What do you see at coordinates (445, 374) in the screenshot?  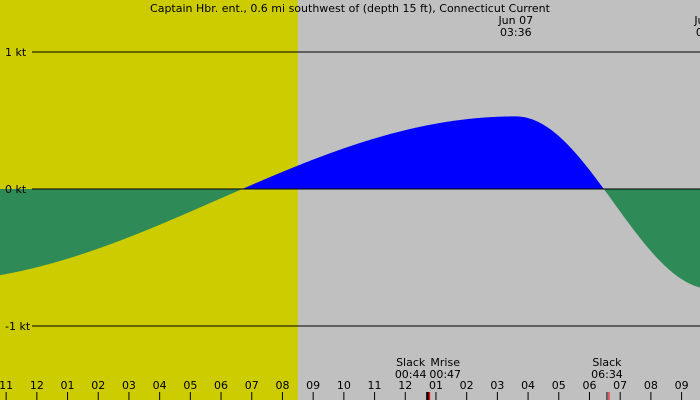 I see `event-time-label: 00:47` at bounding box center [445, 374].